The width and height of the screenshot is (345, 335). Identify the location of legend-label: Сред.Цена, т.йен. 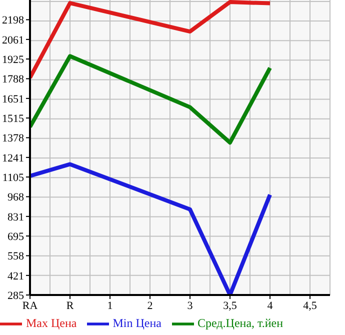
(241, 323).